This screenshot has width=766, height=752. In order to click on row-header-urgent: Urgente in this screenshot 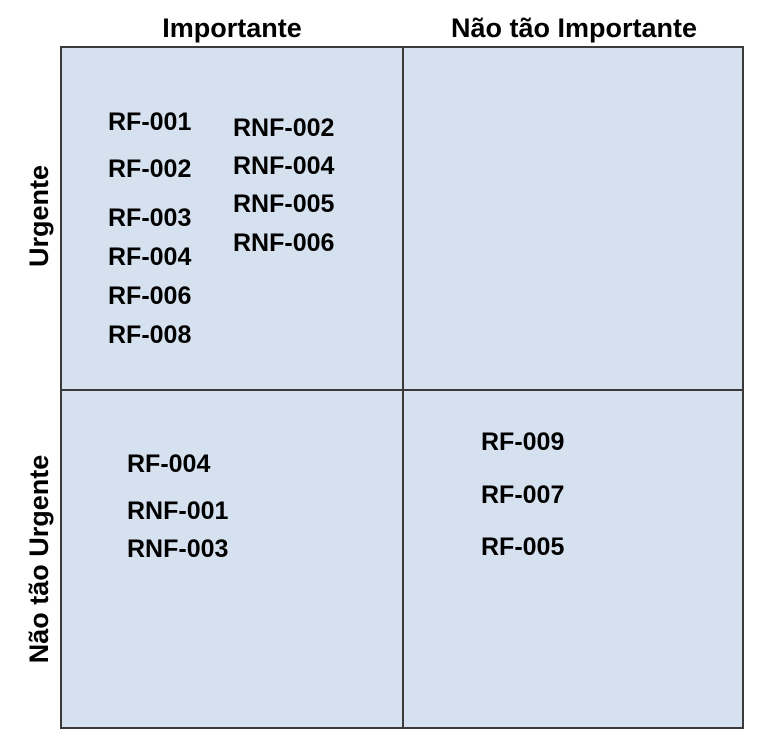, I will do `click(39, 216)`.